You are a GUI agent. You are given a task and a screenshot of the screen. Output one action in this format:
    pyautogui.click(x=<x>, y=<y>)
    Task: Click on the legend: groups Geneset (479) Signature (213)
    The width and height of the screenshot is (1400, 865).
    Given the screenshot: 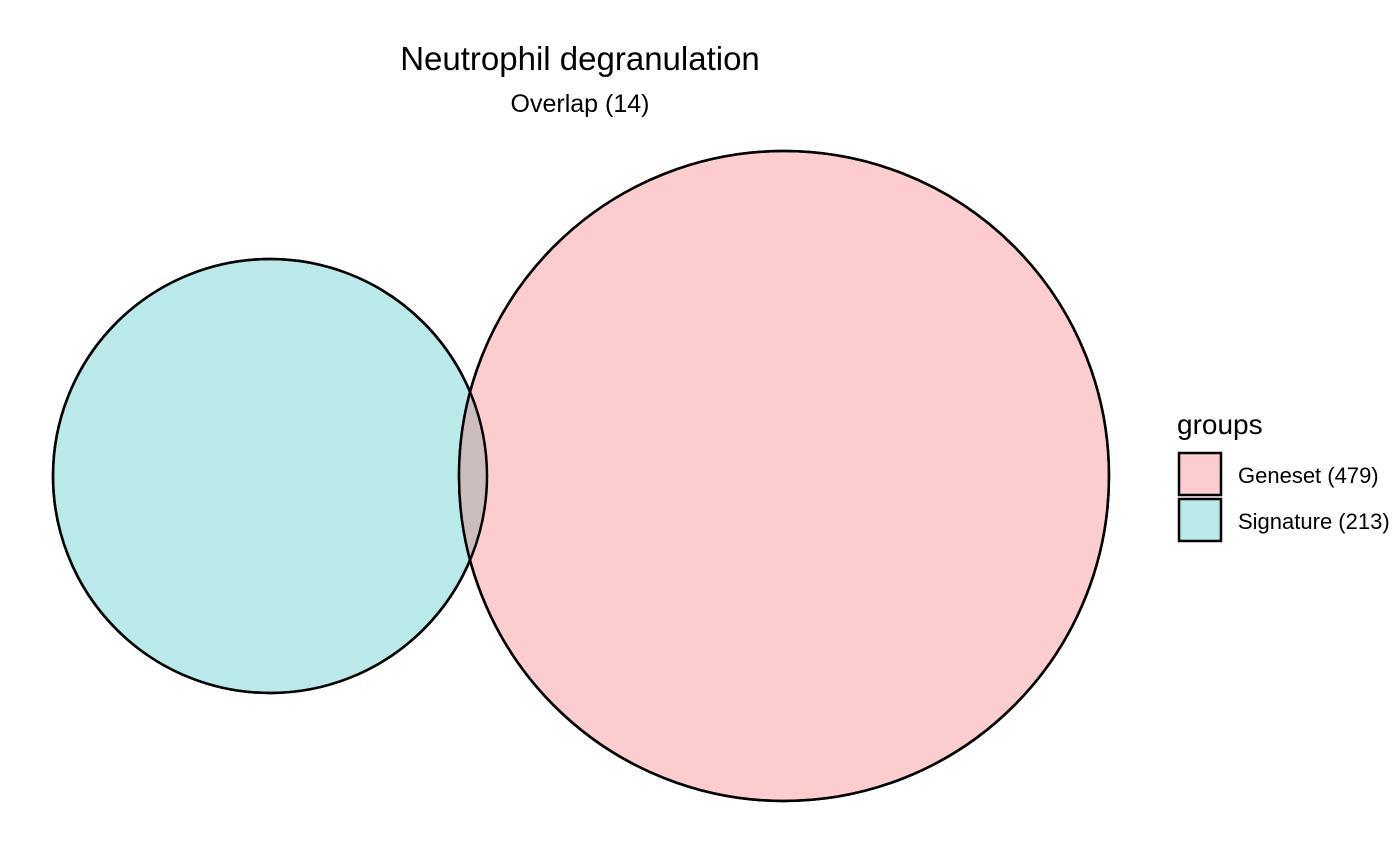 What is the action you would take?
    pyautogui.click(x=1283, y=476)
    